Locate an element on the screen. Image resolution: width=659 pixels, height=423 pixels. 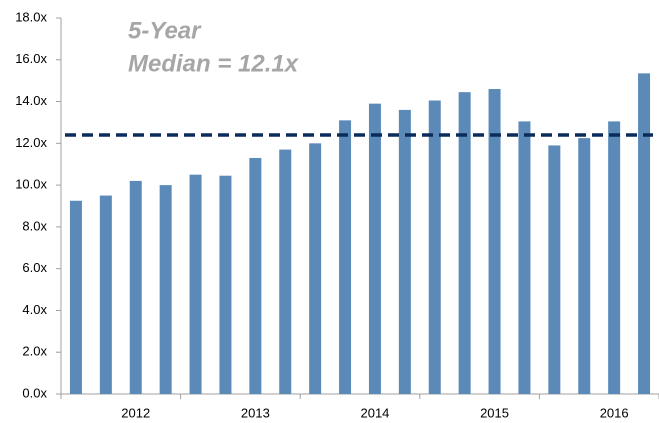
y-tick-label: 12.0x is located at coordinates (31, 142).